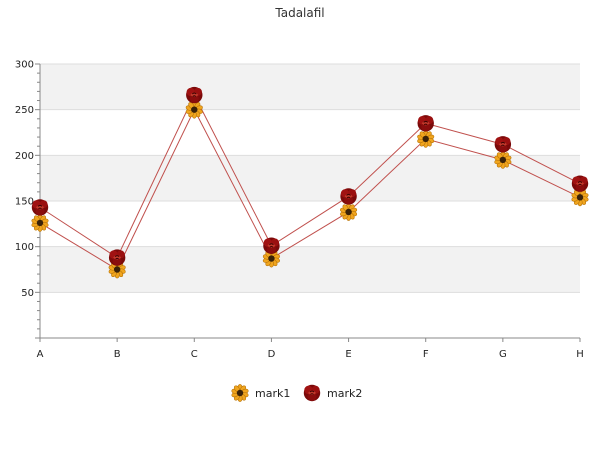  What do you see at coordinates (240, 393) in the screenshot?
I see `legend-marker-mark1` at bounding box center [240, 393].